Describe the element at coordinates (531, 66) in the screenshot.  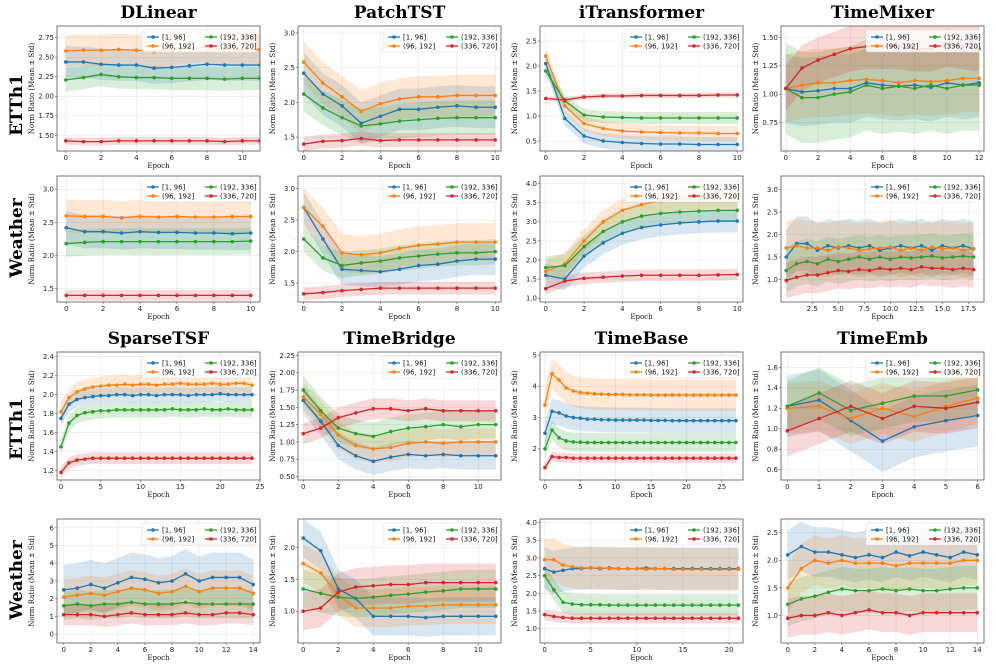
I see `y-tick-label: 2.0` at that location.